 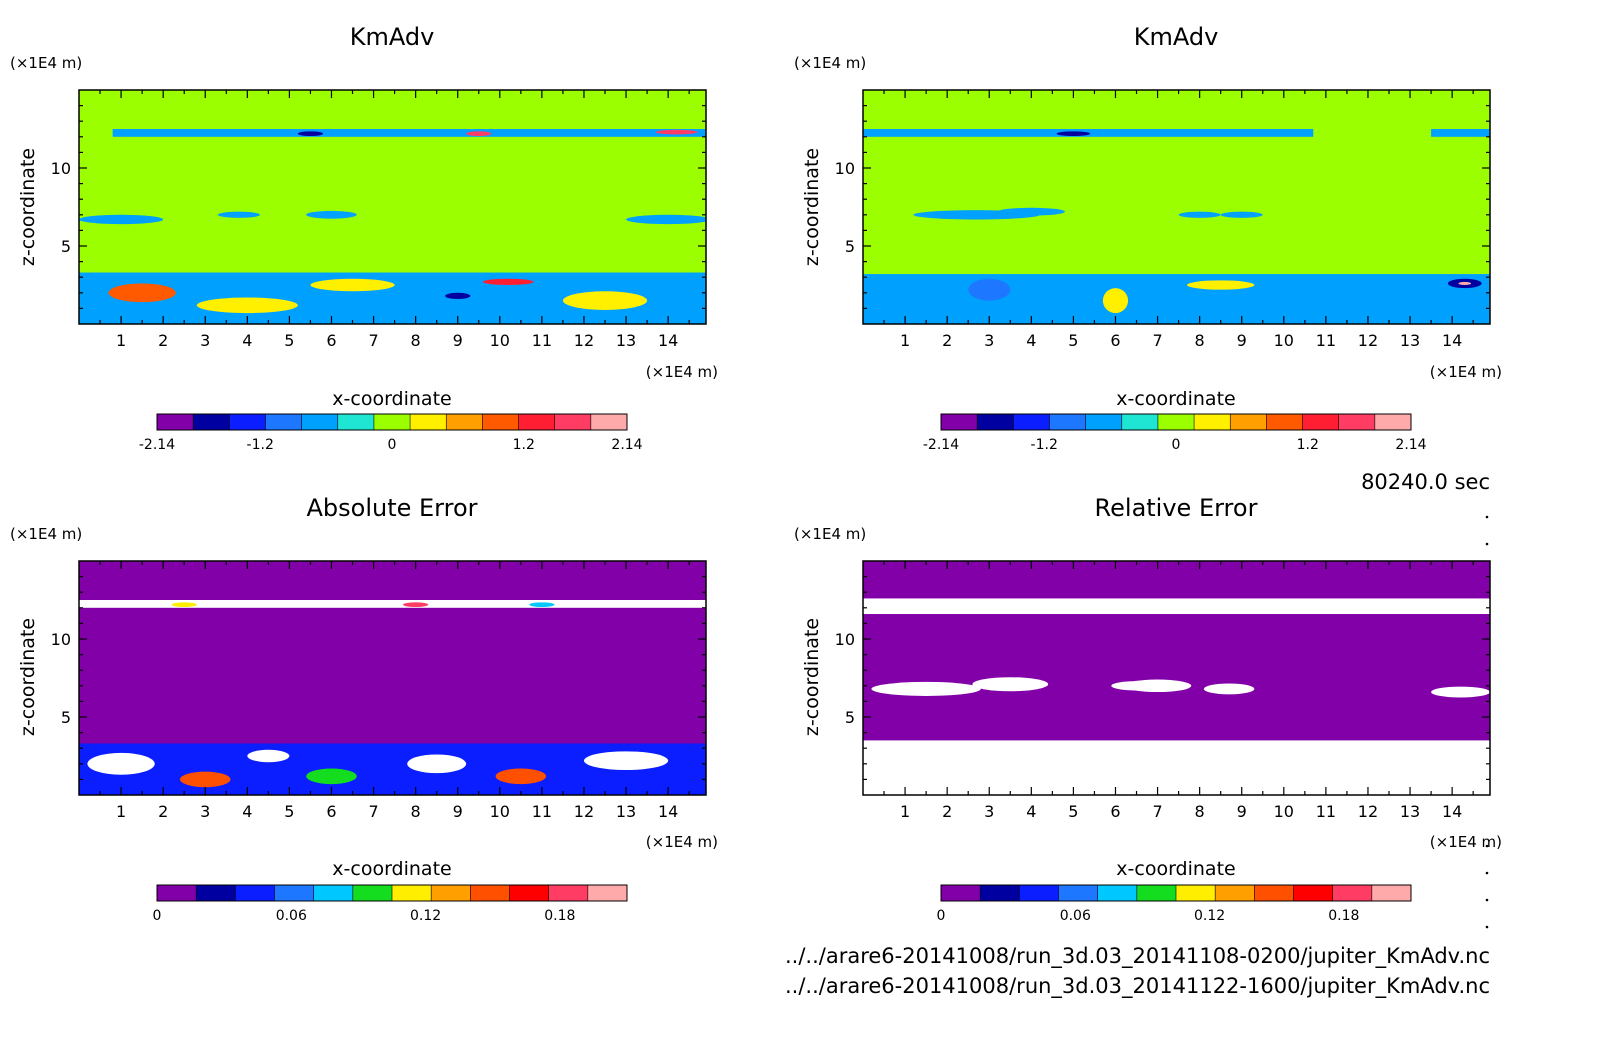 I want to click on x-tick-label: 1, so click(x=121, y=340).